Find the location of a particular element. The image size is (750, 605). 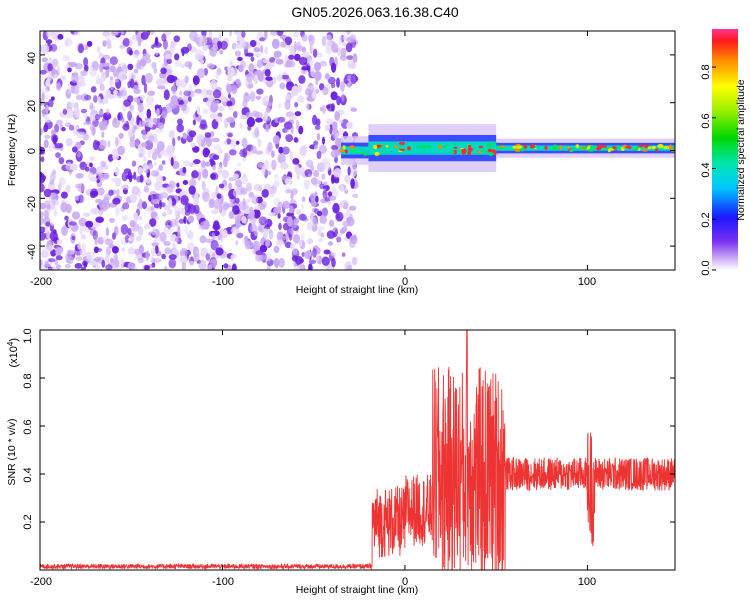

snr-scale-prefix: (x10 is located at coordinates (14, 356).